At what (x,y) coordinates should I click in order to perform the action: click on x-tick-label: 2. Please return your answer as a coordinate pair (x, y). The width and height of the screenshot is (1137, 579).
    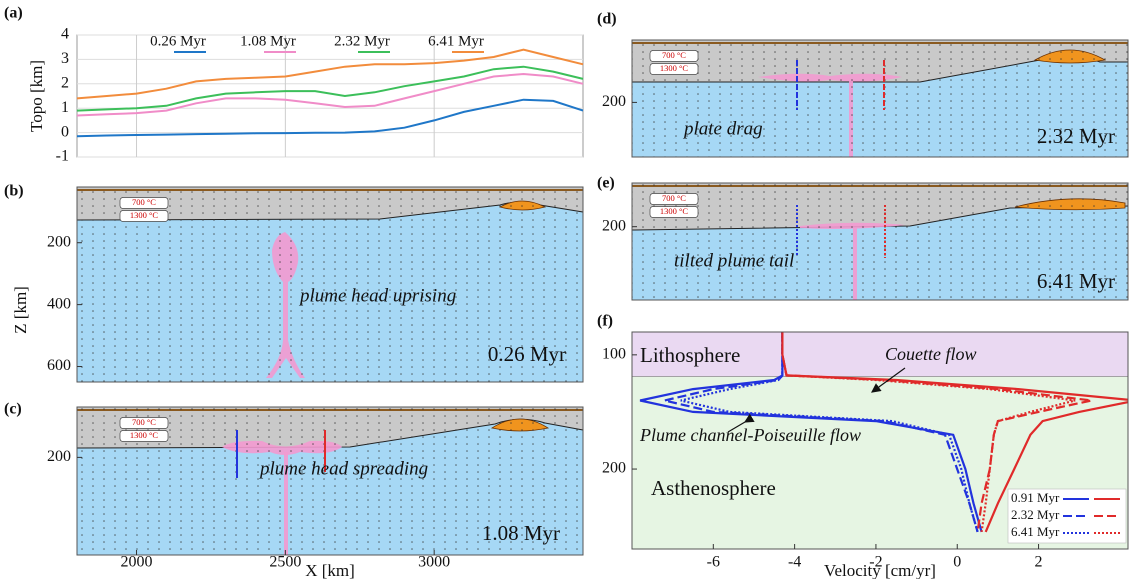
    Looking at the image, I should click on (1039, 562).